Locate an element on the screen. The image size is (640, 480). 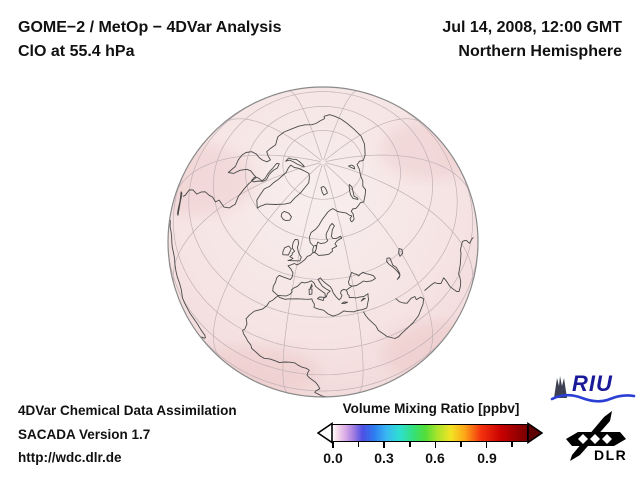
footer-line1: 4DVar Chemical Data Assimilation is located at coordinates (127, 410).